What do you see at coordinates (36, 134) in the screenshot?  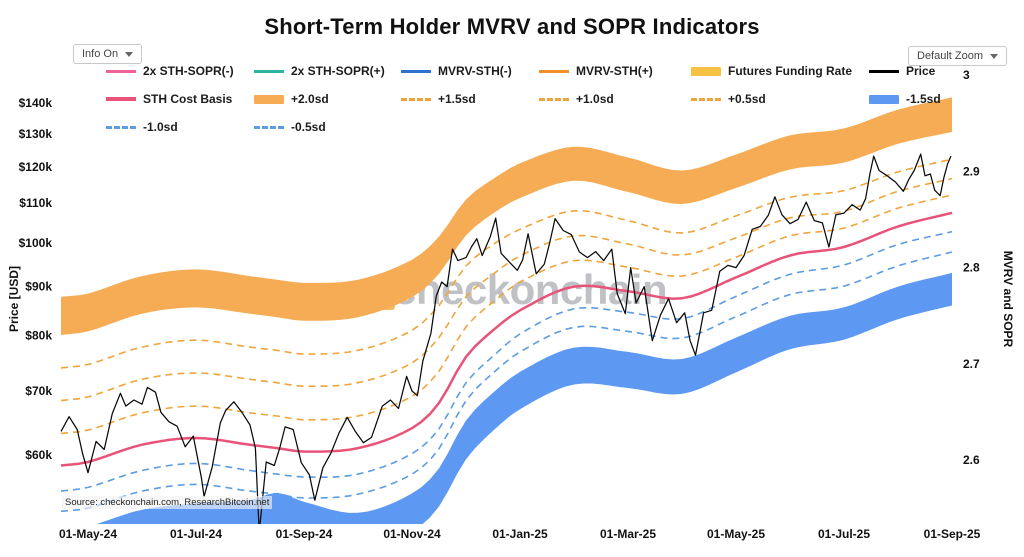 I see `left-tick-label: $130k` at bounding box center [36, 134].